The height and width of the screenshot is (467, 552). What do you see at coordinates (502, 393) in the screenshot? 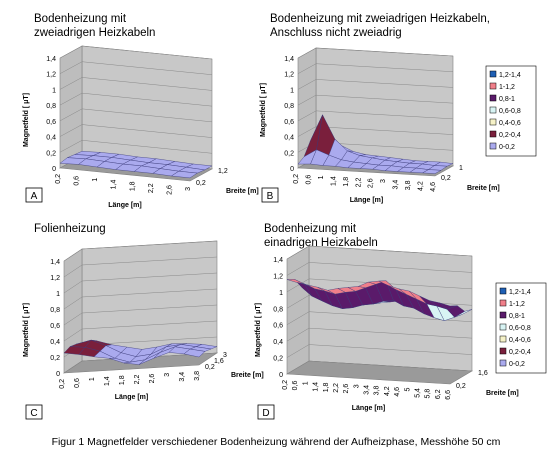
I see `y-axis-label: Breite [m]` at bounding box center [502, 393].